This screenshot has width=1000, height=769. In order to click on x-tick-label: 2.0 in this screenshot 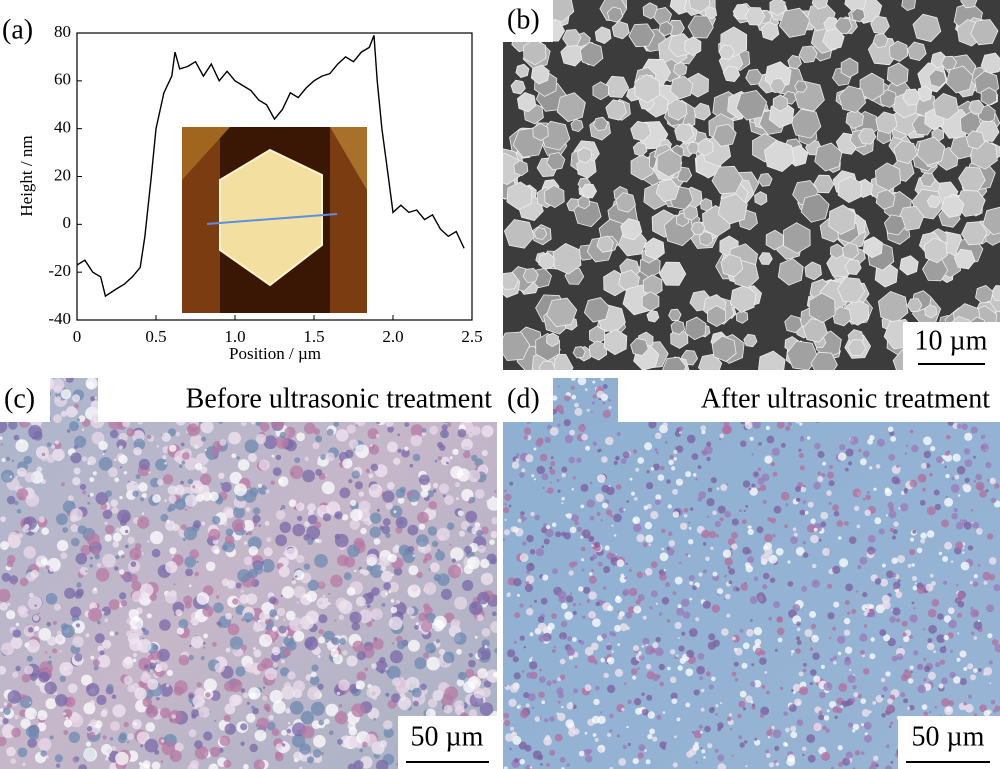, I will do `click(392, 336)`.